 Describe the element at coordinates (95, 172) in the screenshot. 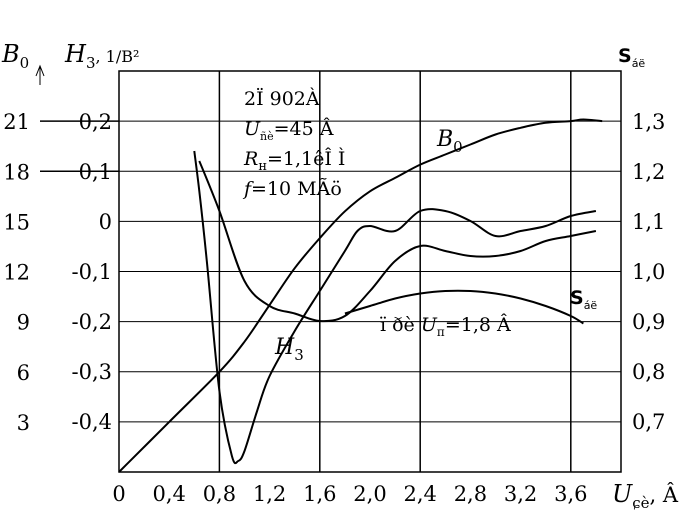

I see `h3-tick-label-5: 0,1` at that location.